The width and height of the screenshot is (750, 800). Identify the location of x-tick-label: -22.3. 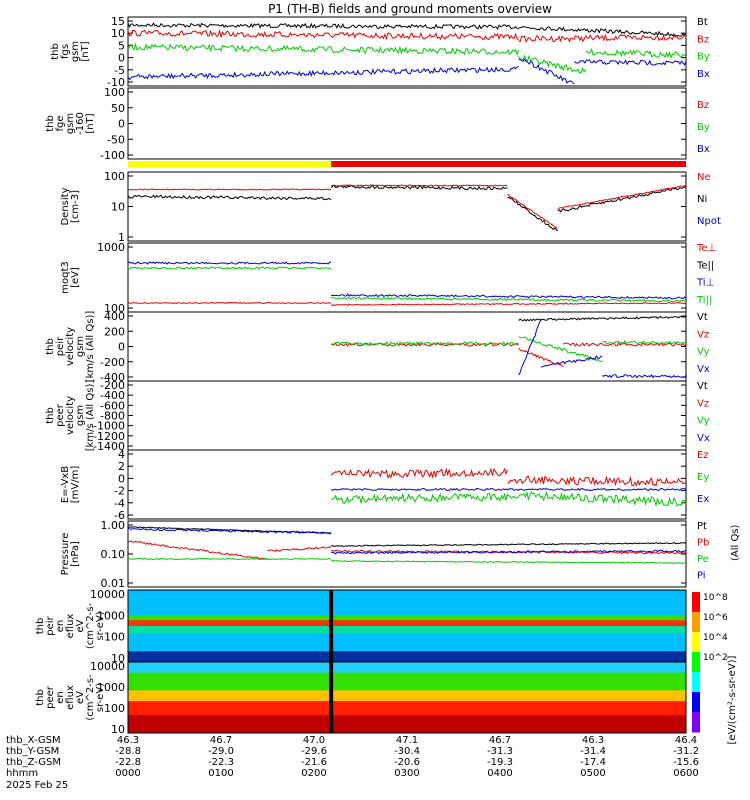
(221, 762).